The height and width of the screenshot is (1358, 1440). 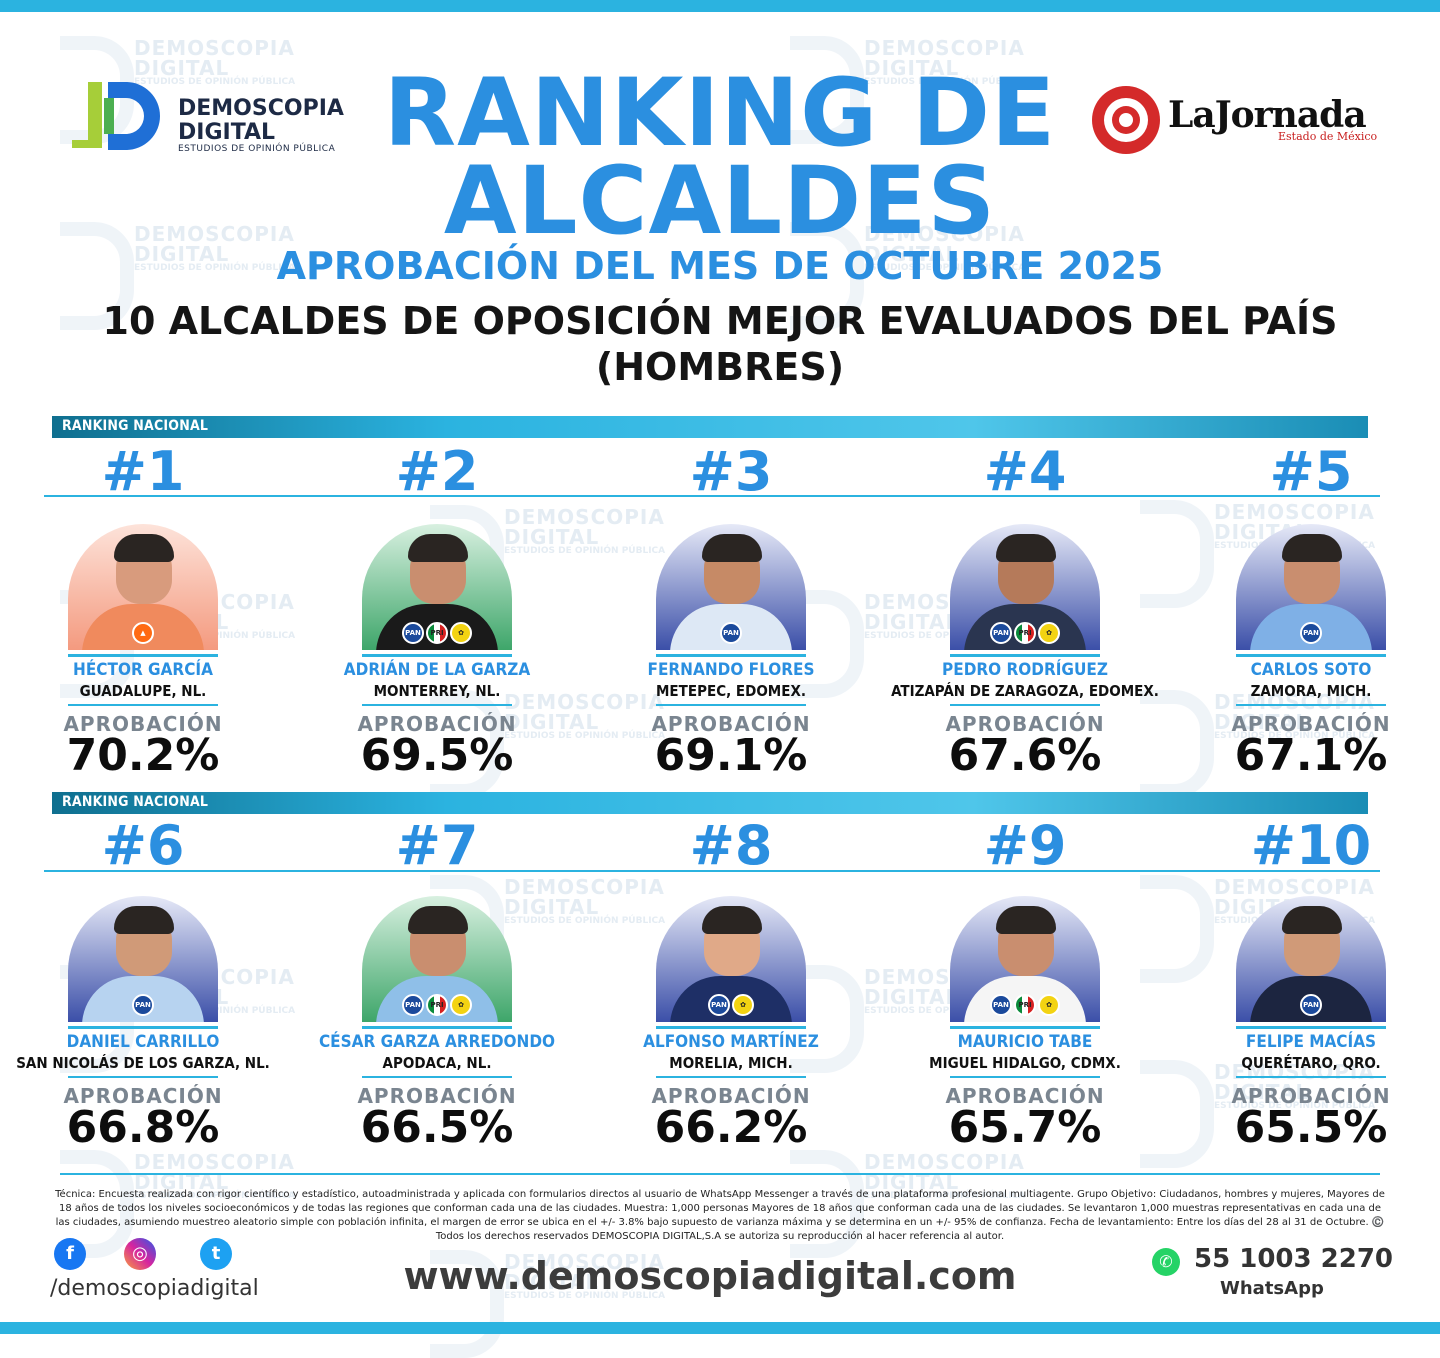 What do you see at coordinates (1272, 1288) in the screenshot?
I see `whatsapp-label: WhatsApp` at bounding box center [1272, 1288].